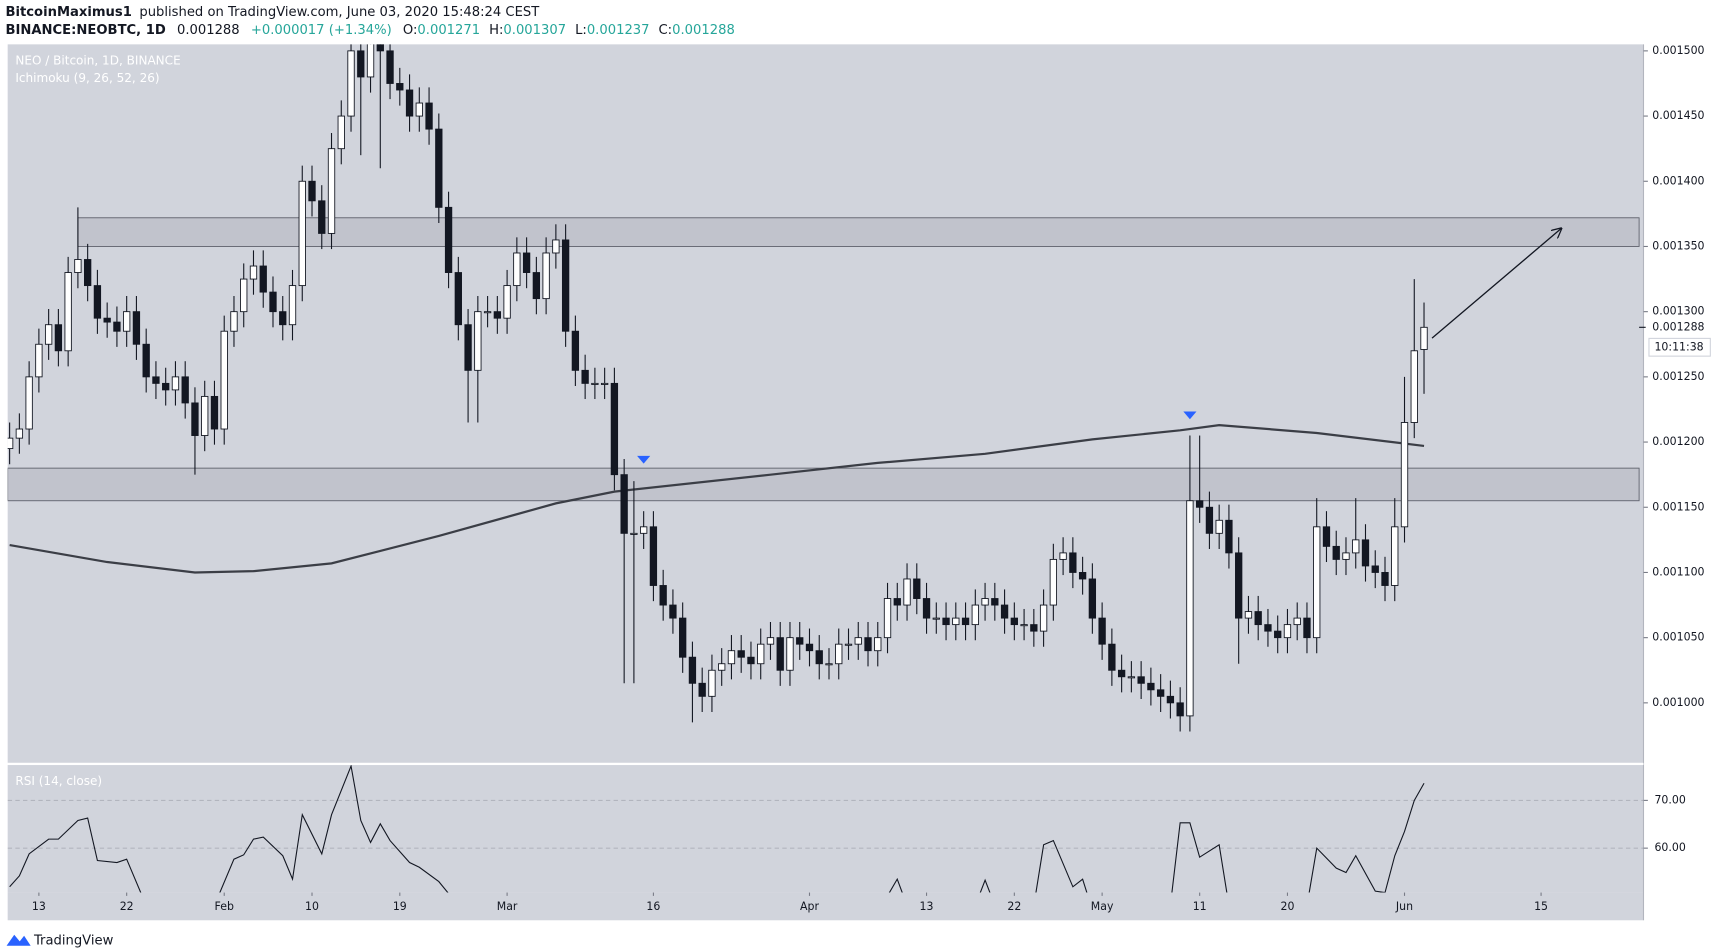 The image size is (1718, 948). I want to click on last-price-label: 0.001288, so click(1678, 326).